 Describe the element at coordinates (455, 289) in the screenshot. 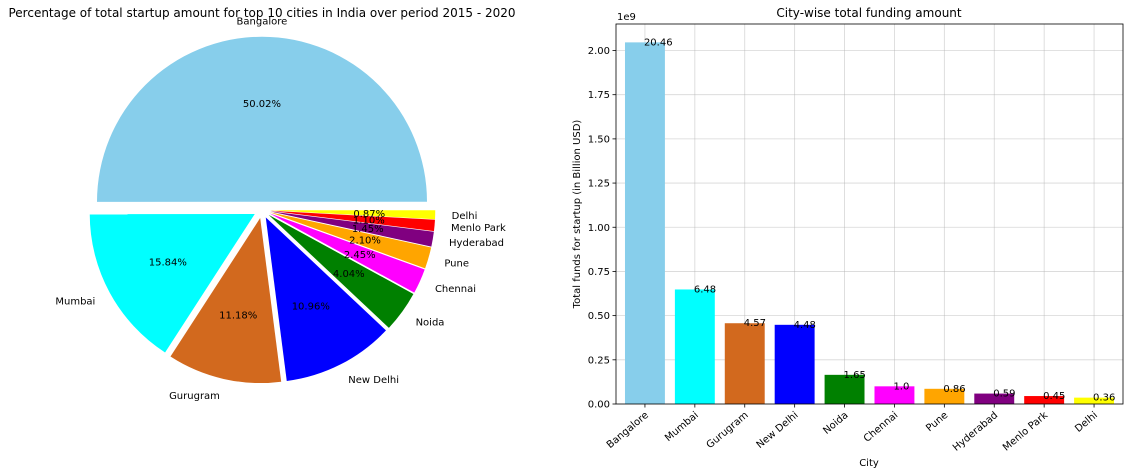

I see `pie-label-chennai: Chennai` at that location.